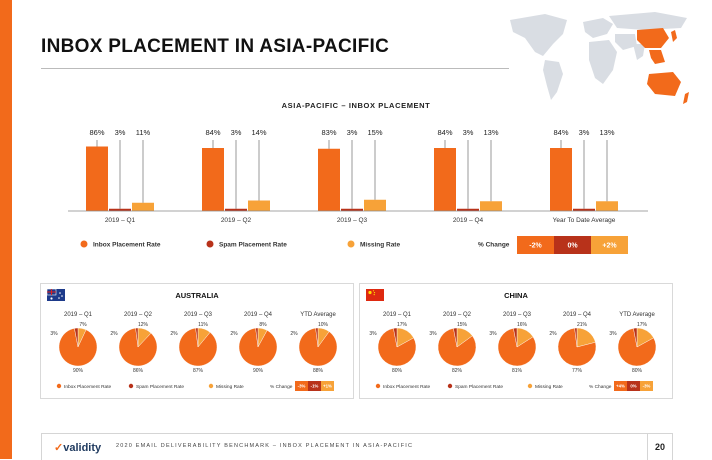 The width and height of the screenshot is (712, 460). Describe the element at coordinates (138, 371) in the screenshot. I see `pie-label-inbox-1: 86%` at that location.